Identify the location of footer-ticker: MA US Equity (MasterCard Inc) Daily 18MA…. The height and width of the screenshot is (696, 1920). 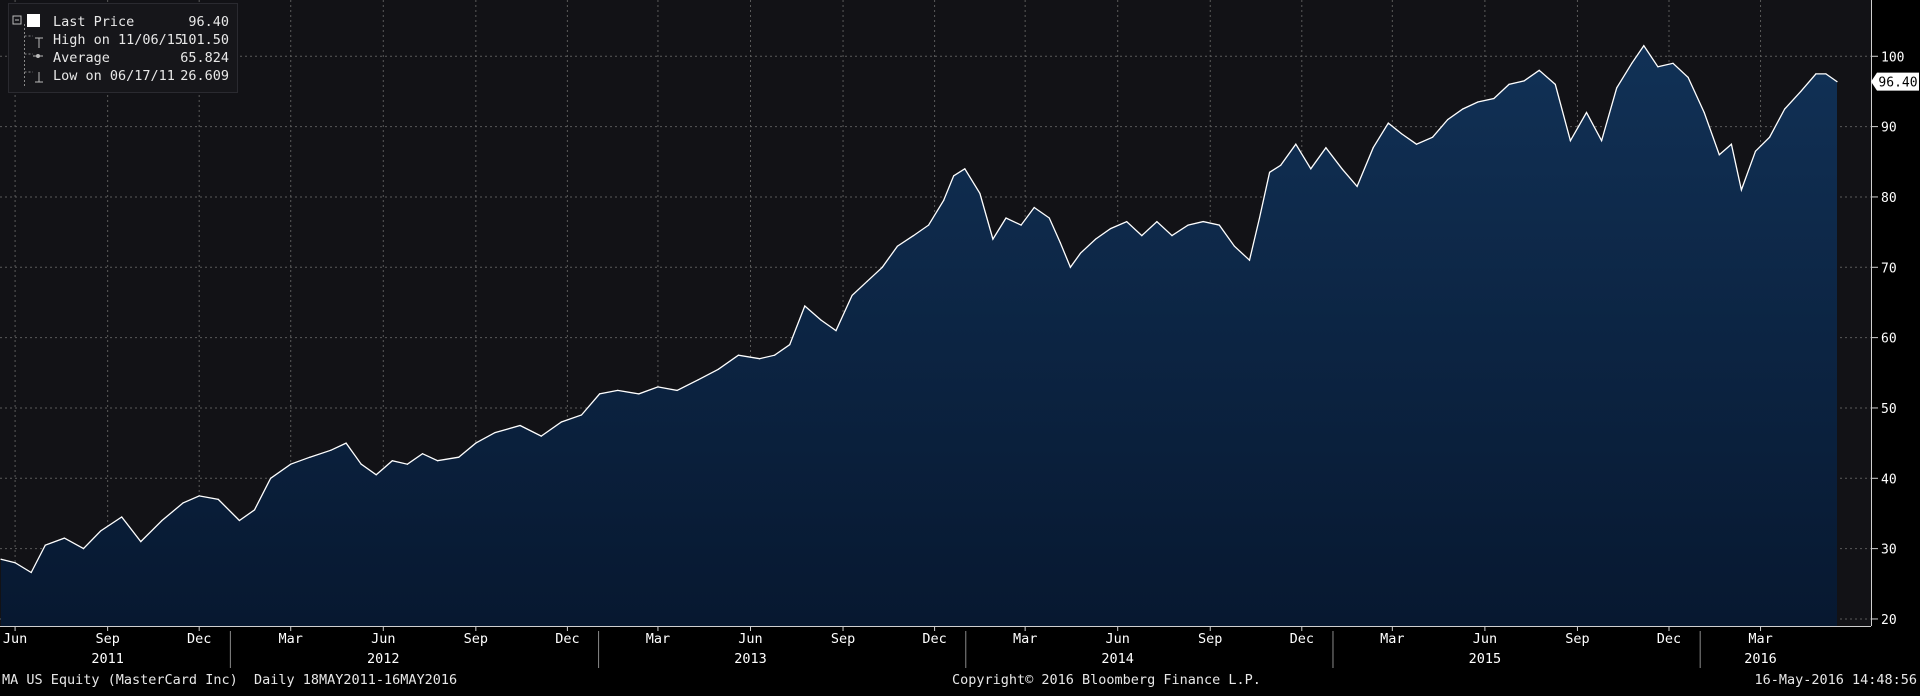
(229, 680).